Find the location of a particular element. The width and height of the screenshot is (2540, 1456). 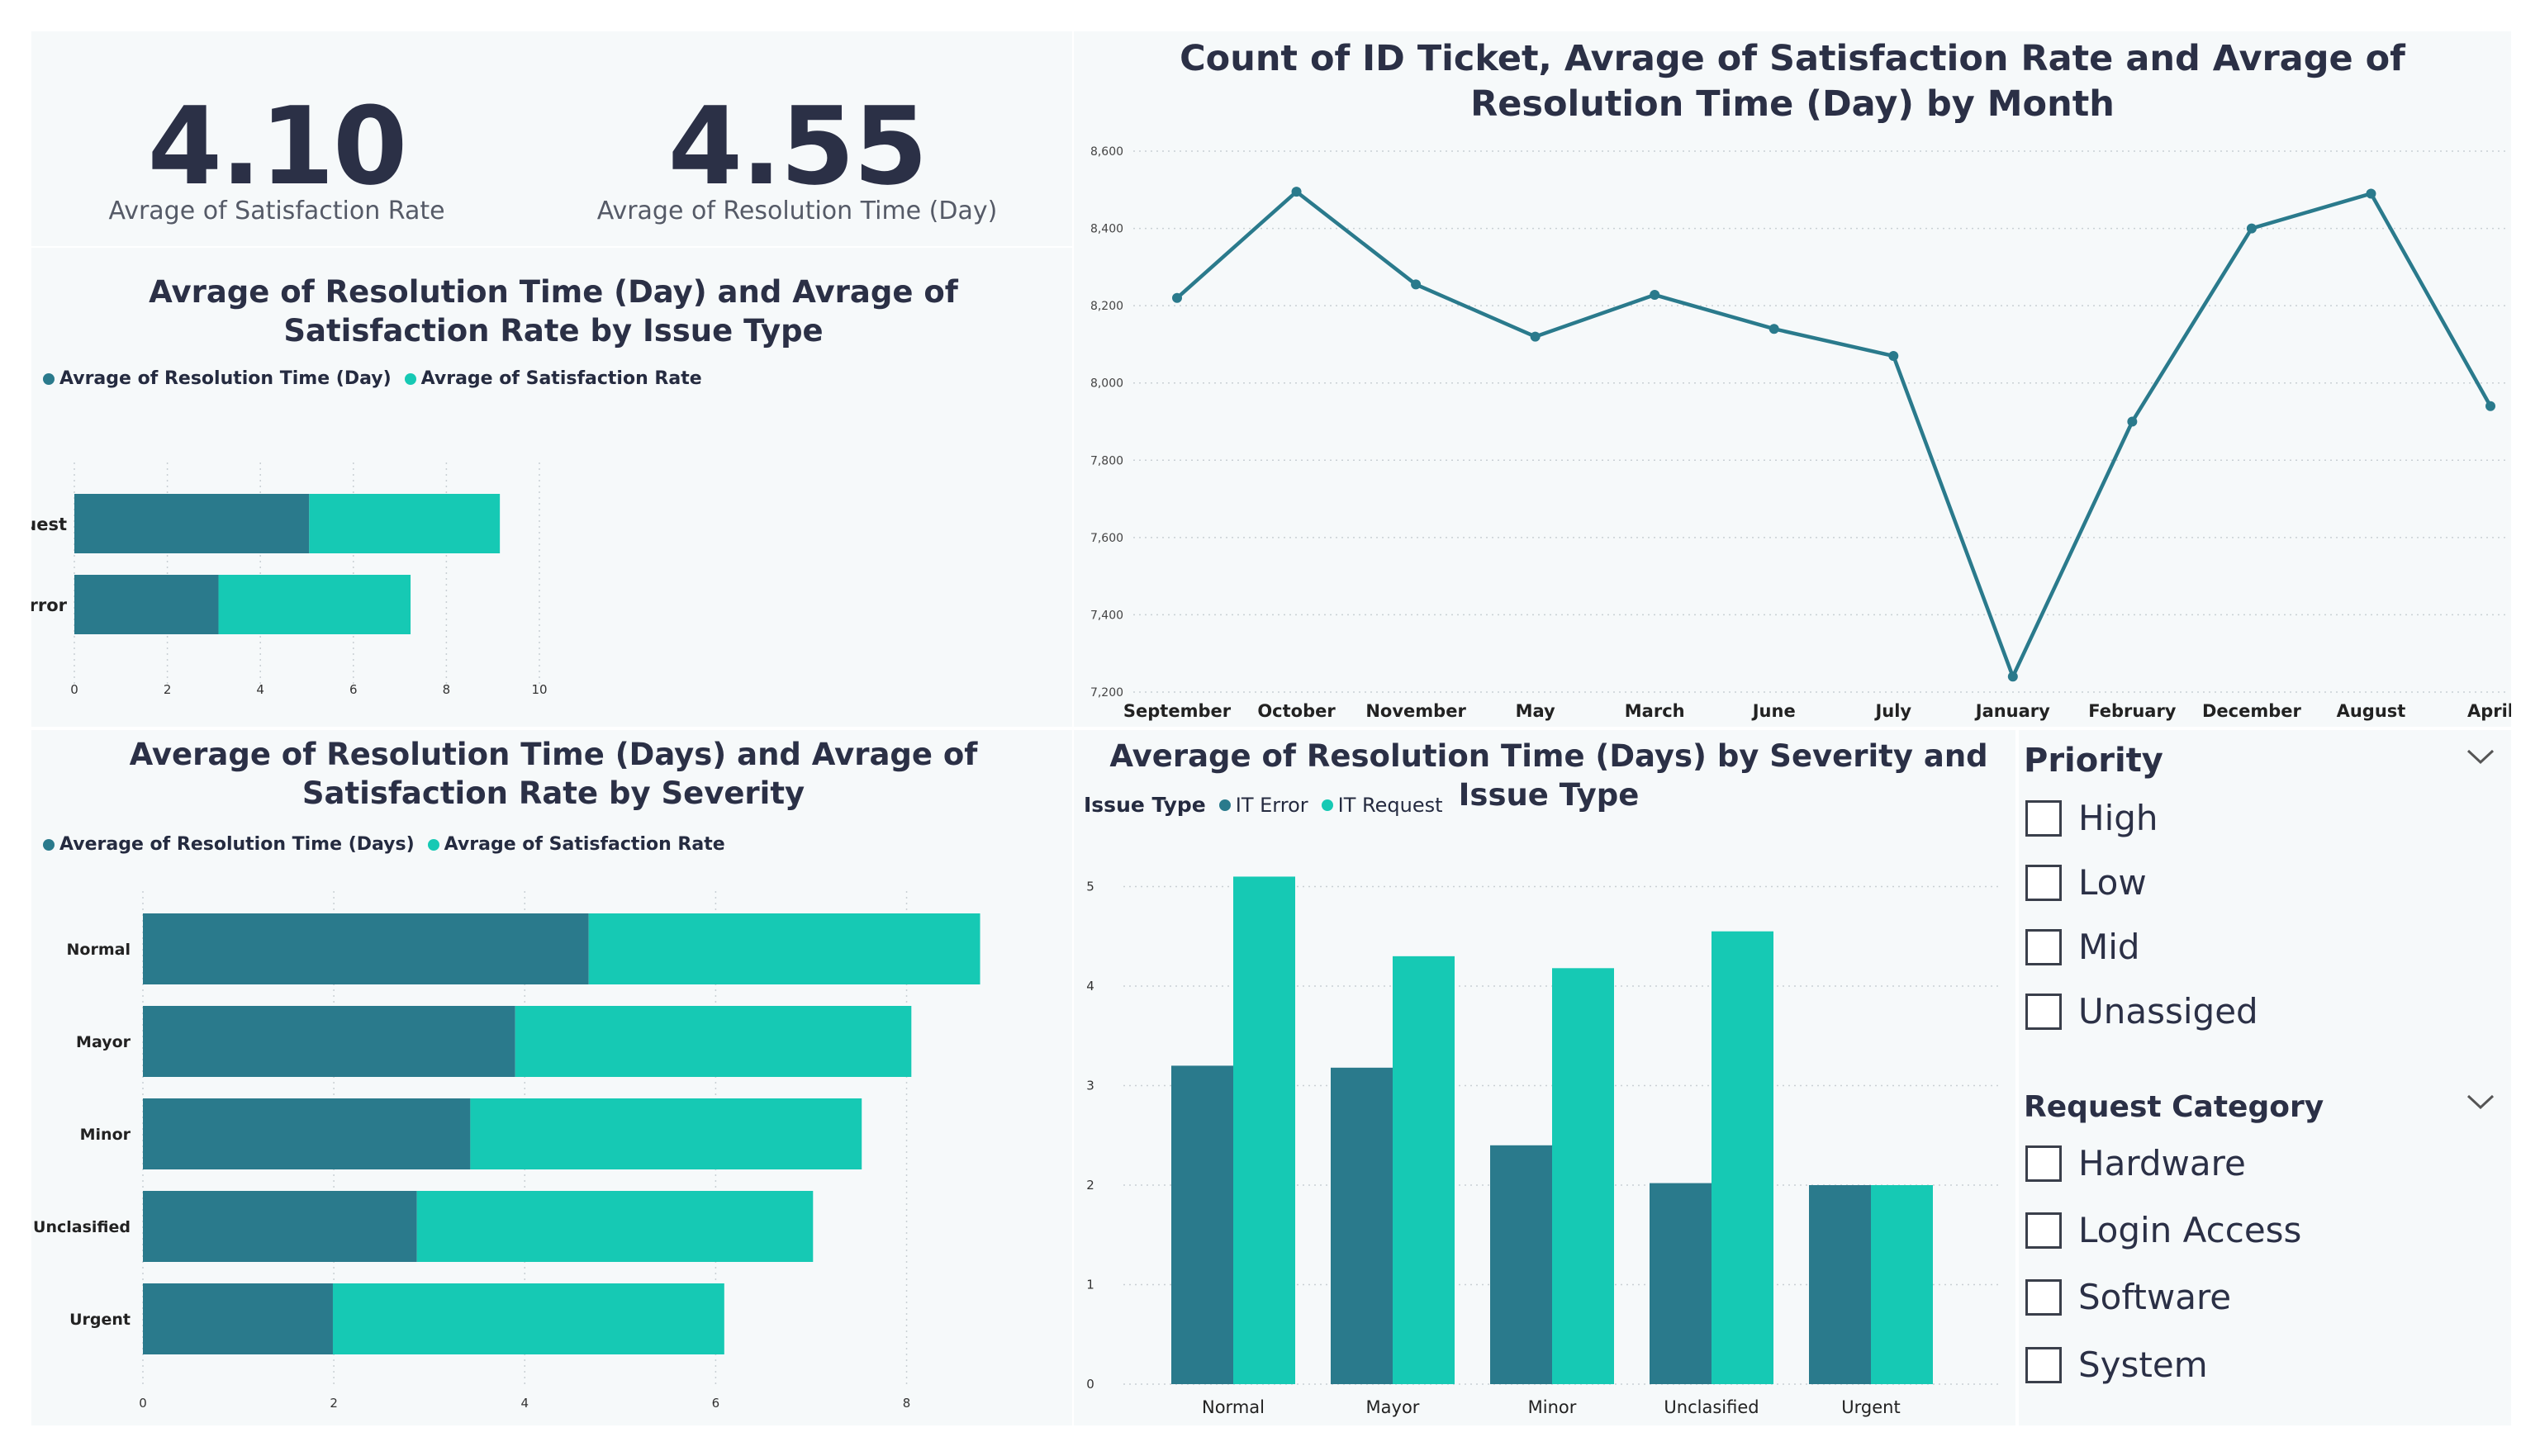

legend-label: IT Error is located at coordinates (1272, 805).